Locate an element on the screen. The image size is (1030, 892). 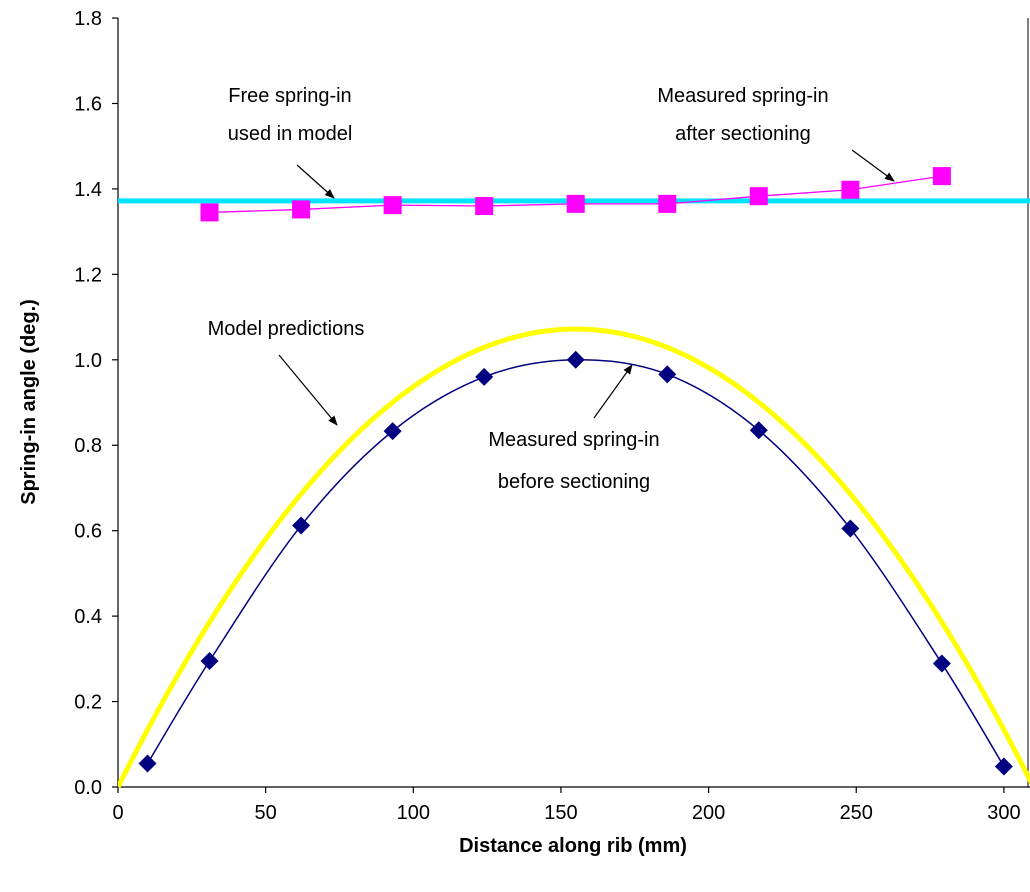
annotation-free-spring-in-line1: Free spring-in is located at coordinates (289, 96).